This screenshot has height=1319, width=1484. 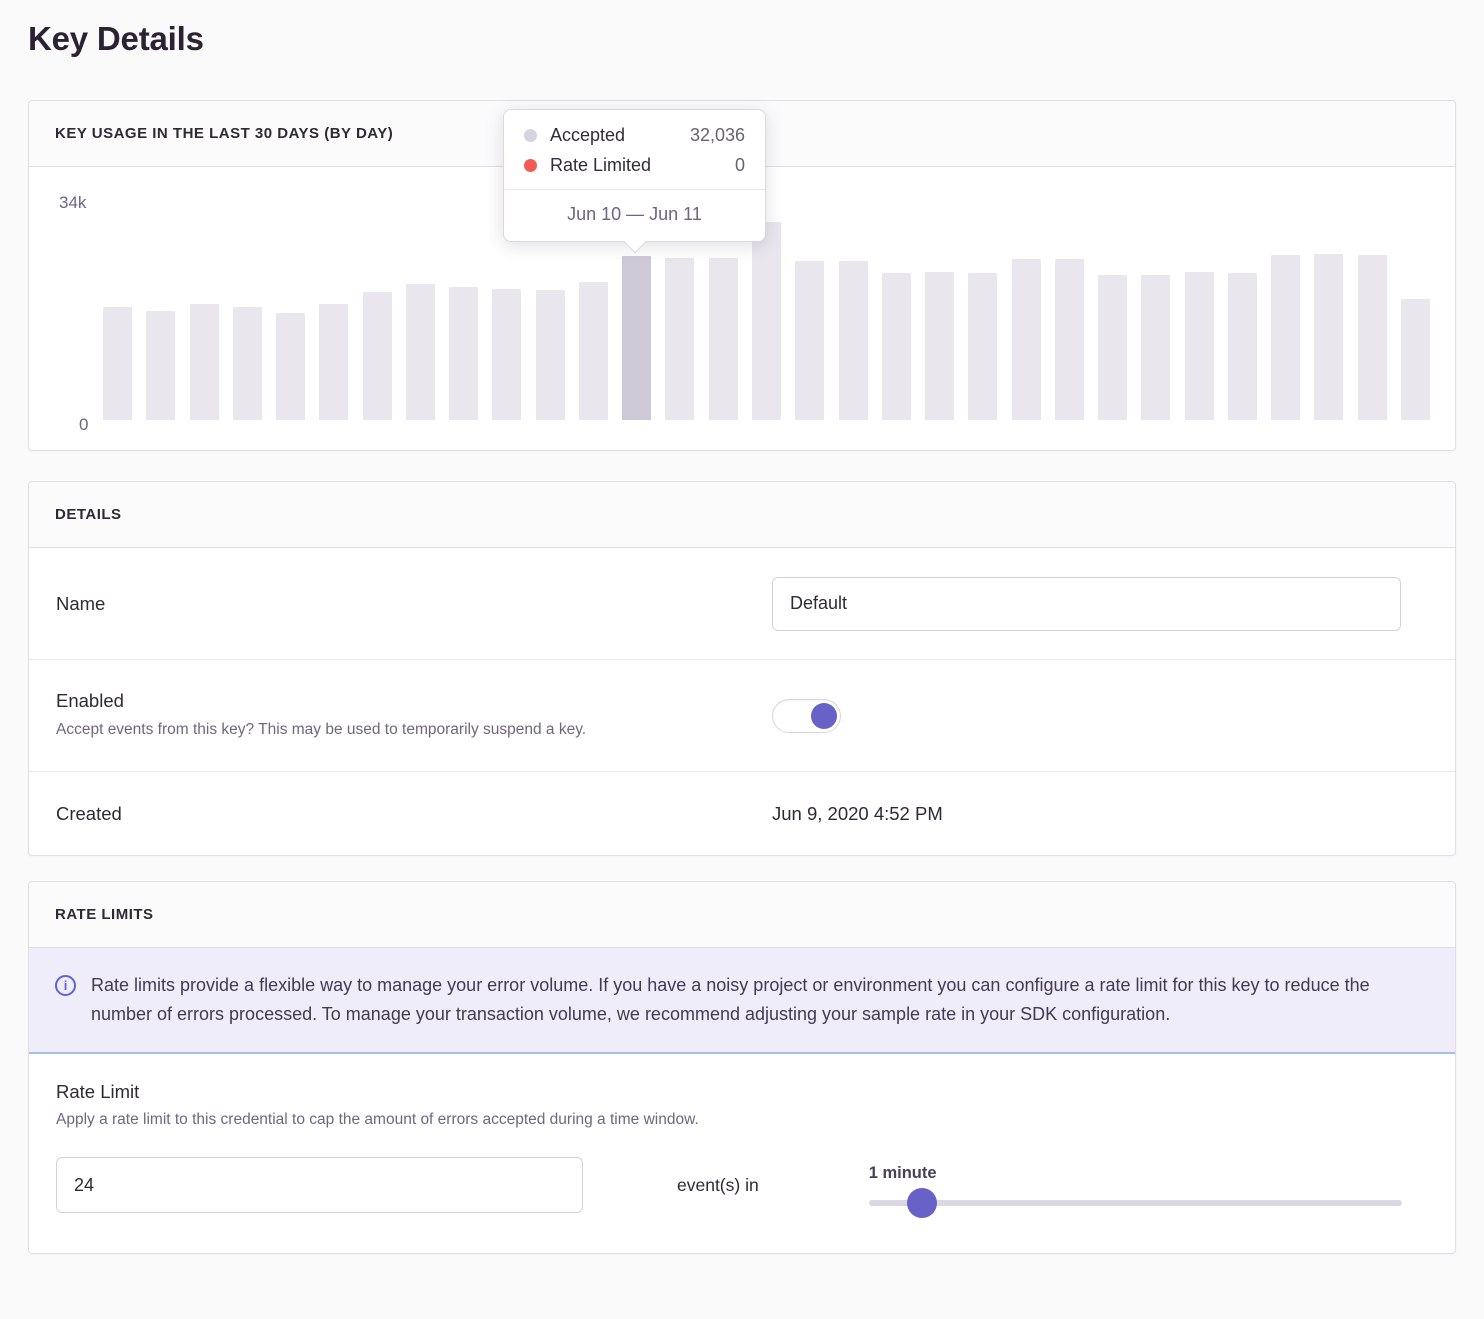 I want to click on tooltip-date-range: Jun 10 — Jun 11, so click(x=634, y=214).